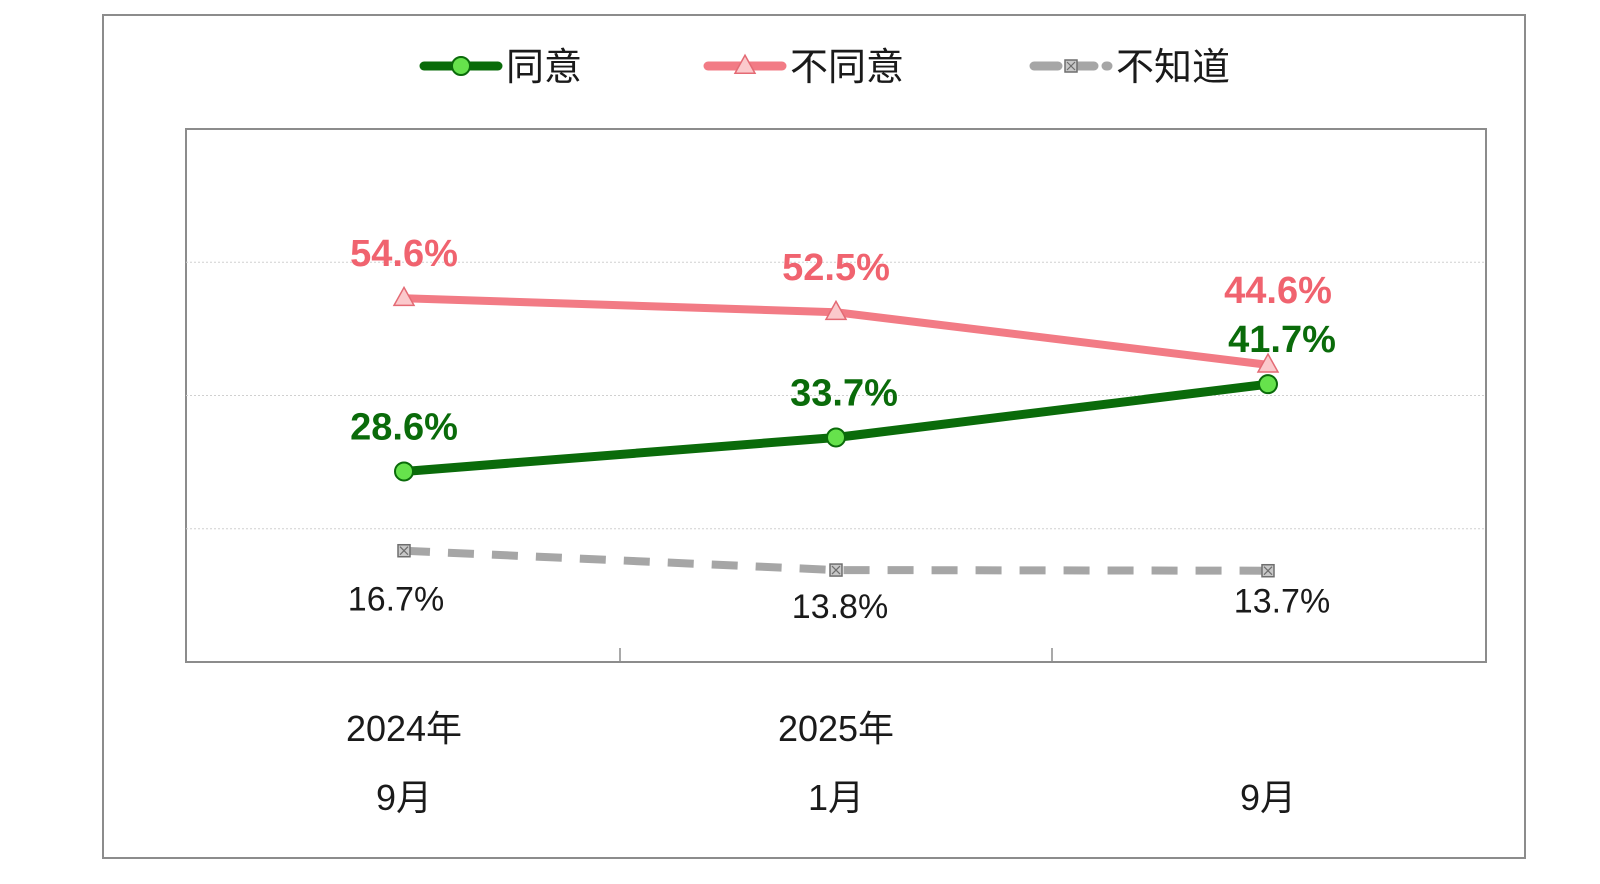 The height and width of the screenshot is (884, 1600). What do you see at coordinates (836, 560) in the screenshot?
I see `series-line-unknown` at bounding box center [836, 560].